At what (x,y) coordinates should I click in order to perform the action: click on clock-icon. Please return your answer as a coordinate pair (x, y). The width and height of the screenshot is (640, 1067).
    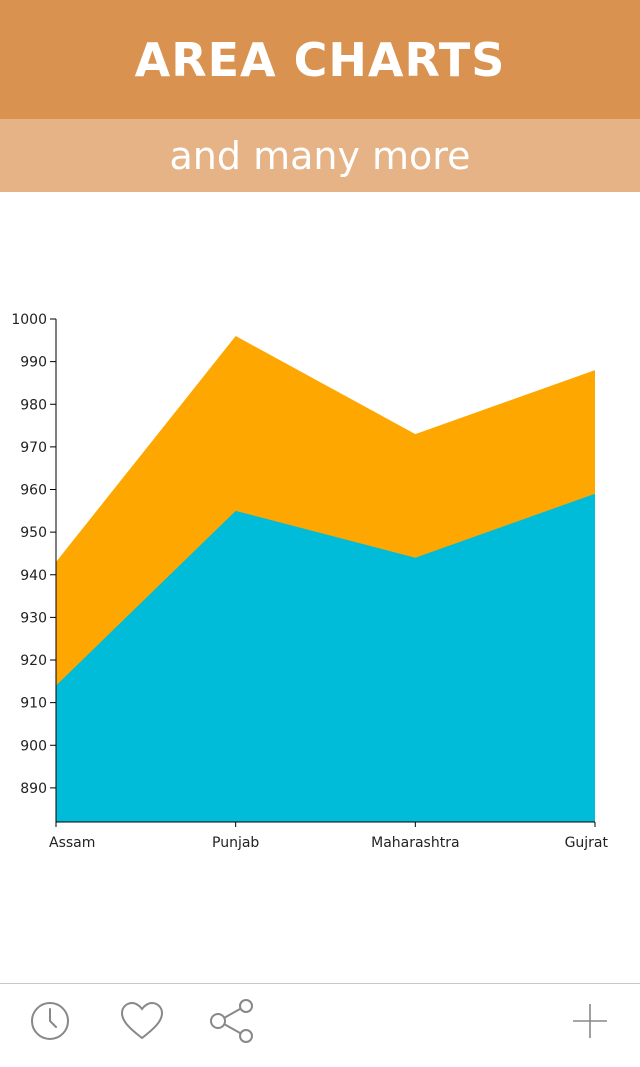
    Looking at the image, I should click on (50, 1021).